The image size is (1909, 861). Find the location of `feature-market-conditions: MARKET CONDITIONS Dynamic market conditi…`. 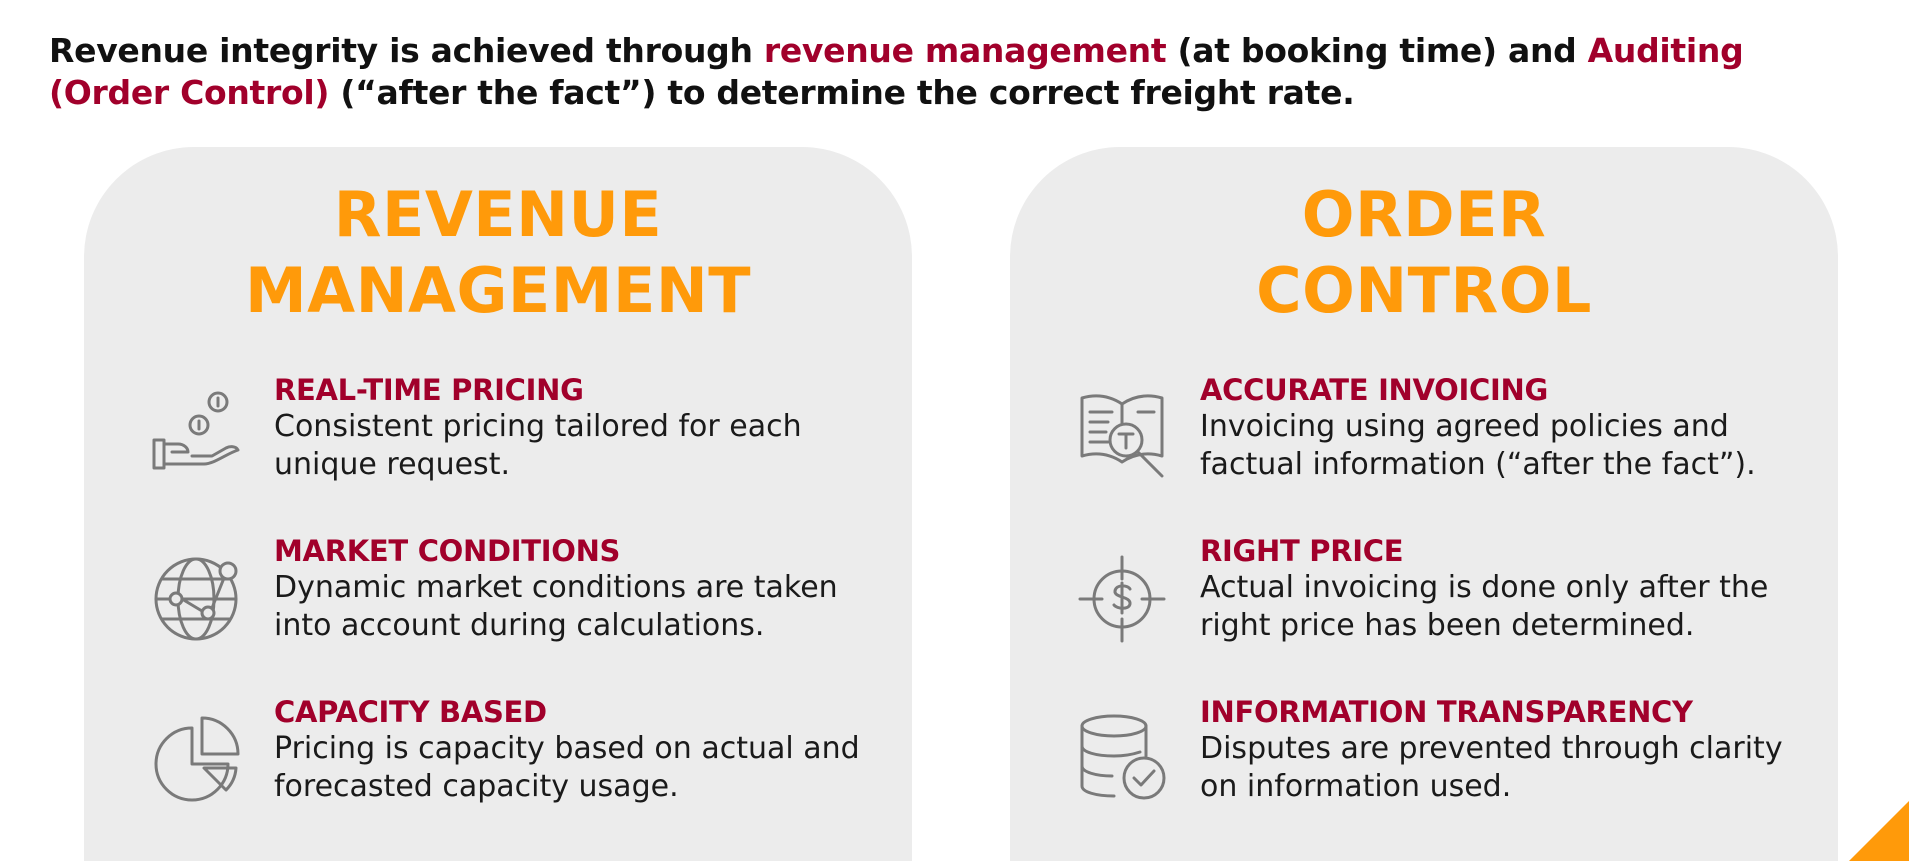

feature-market-conditions: MARKET CONDITIONS Dynamic market conditi… is located at coordinates (498, 603).